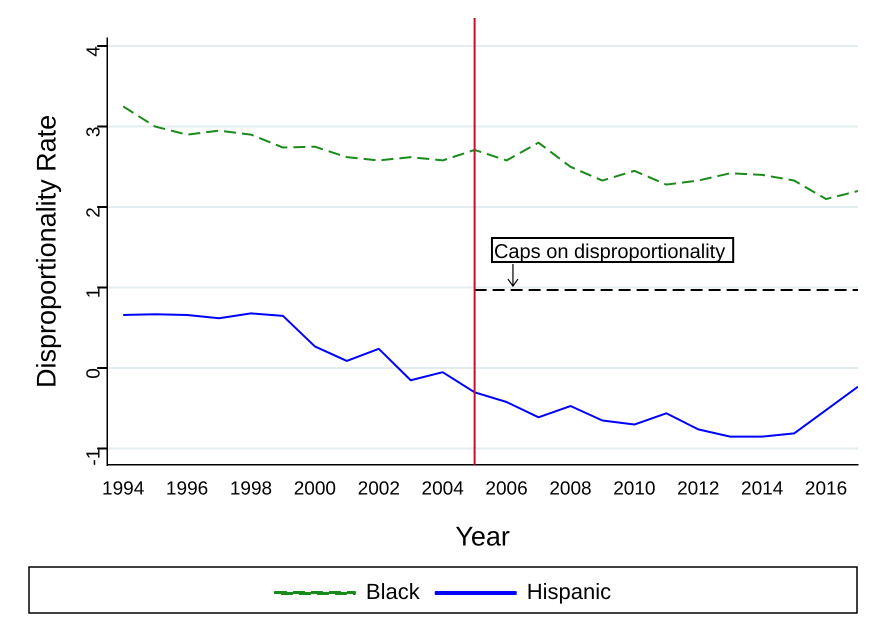 Image resolution: width=874 pixels, height=627 pixels. I want to click on y-tick-label: 2, so click(93, 212).